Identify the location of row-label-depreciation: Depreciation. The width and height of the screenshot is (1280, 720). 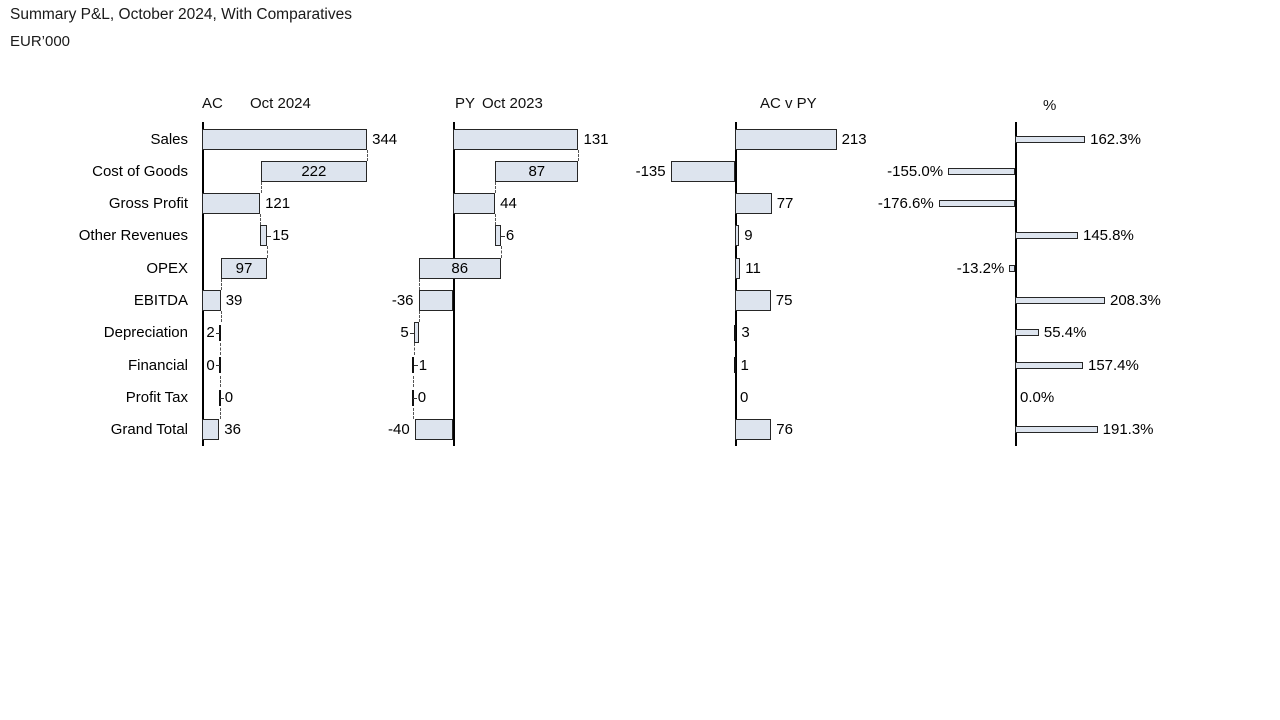
(145, 333).